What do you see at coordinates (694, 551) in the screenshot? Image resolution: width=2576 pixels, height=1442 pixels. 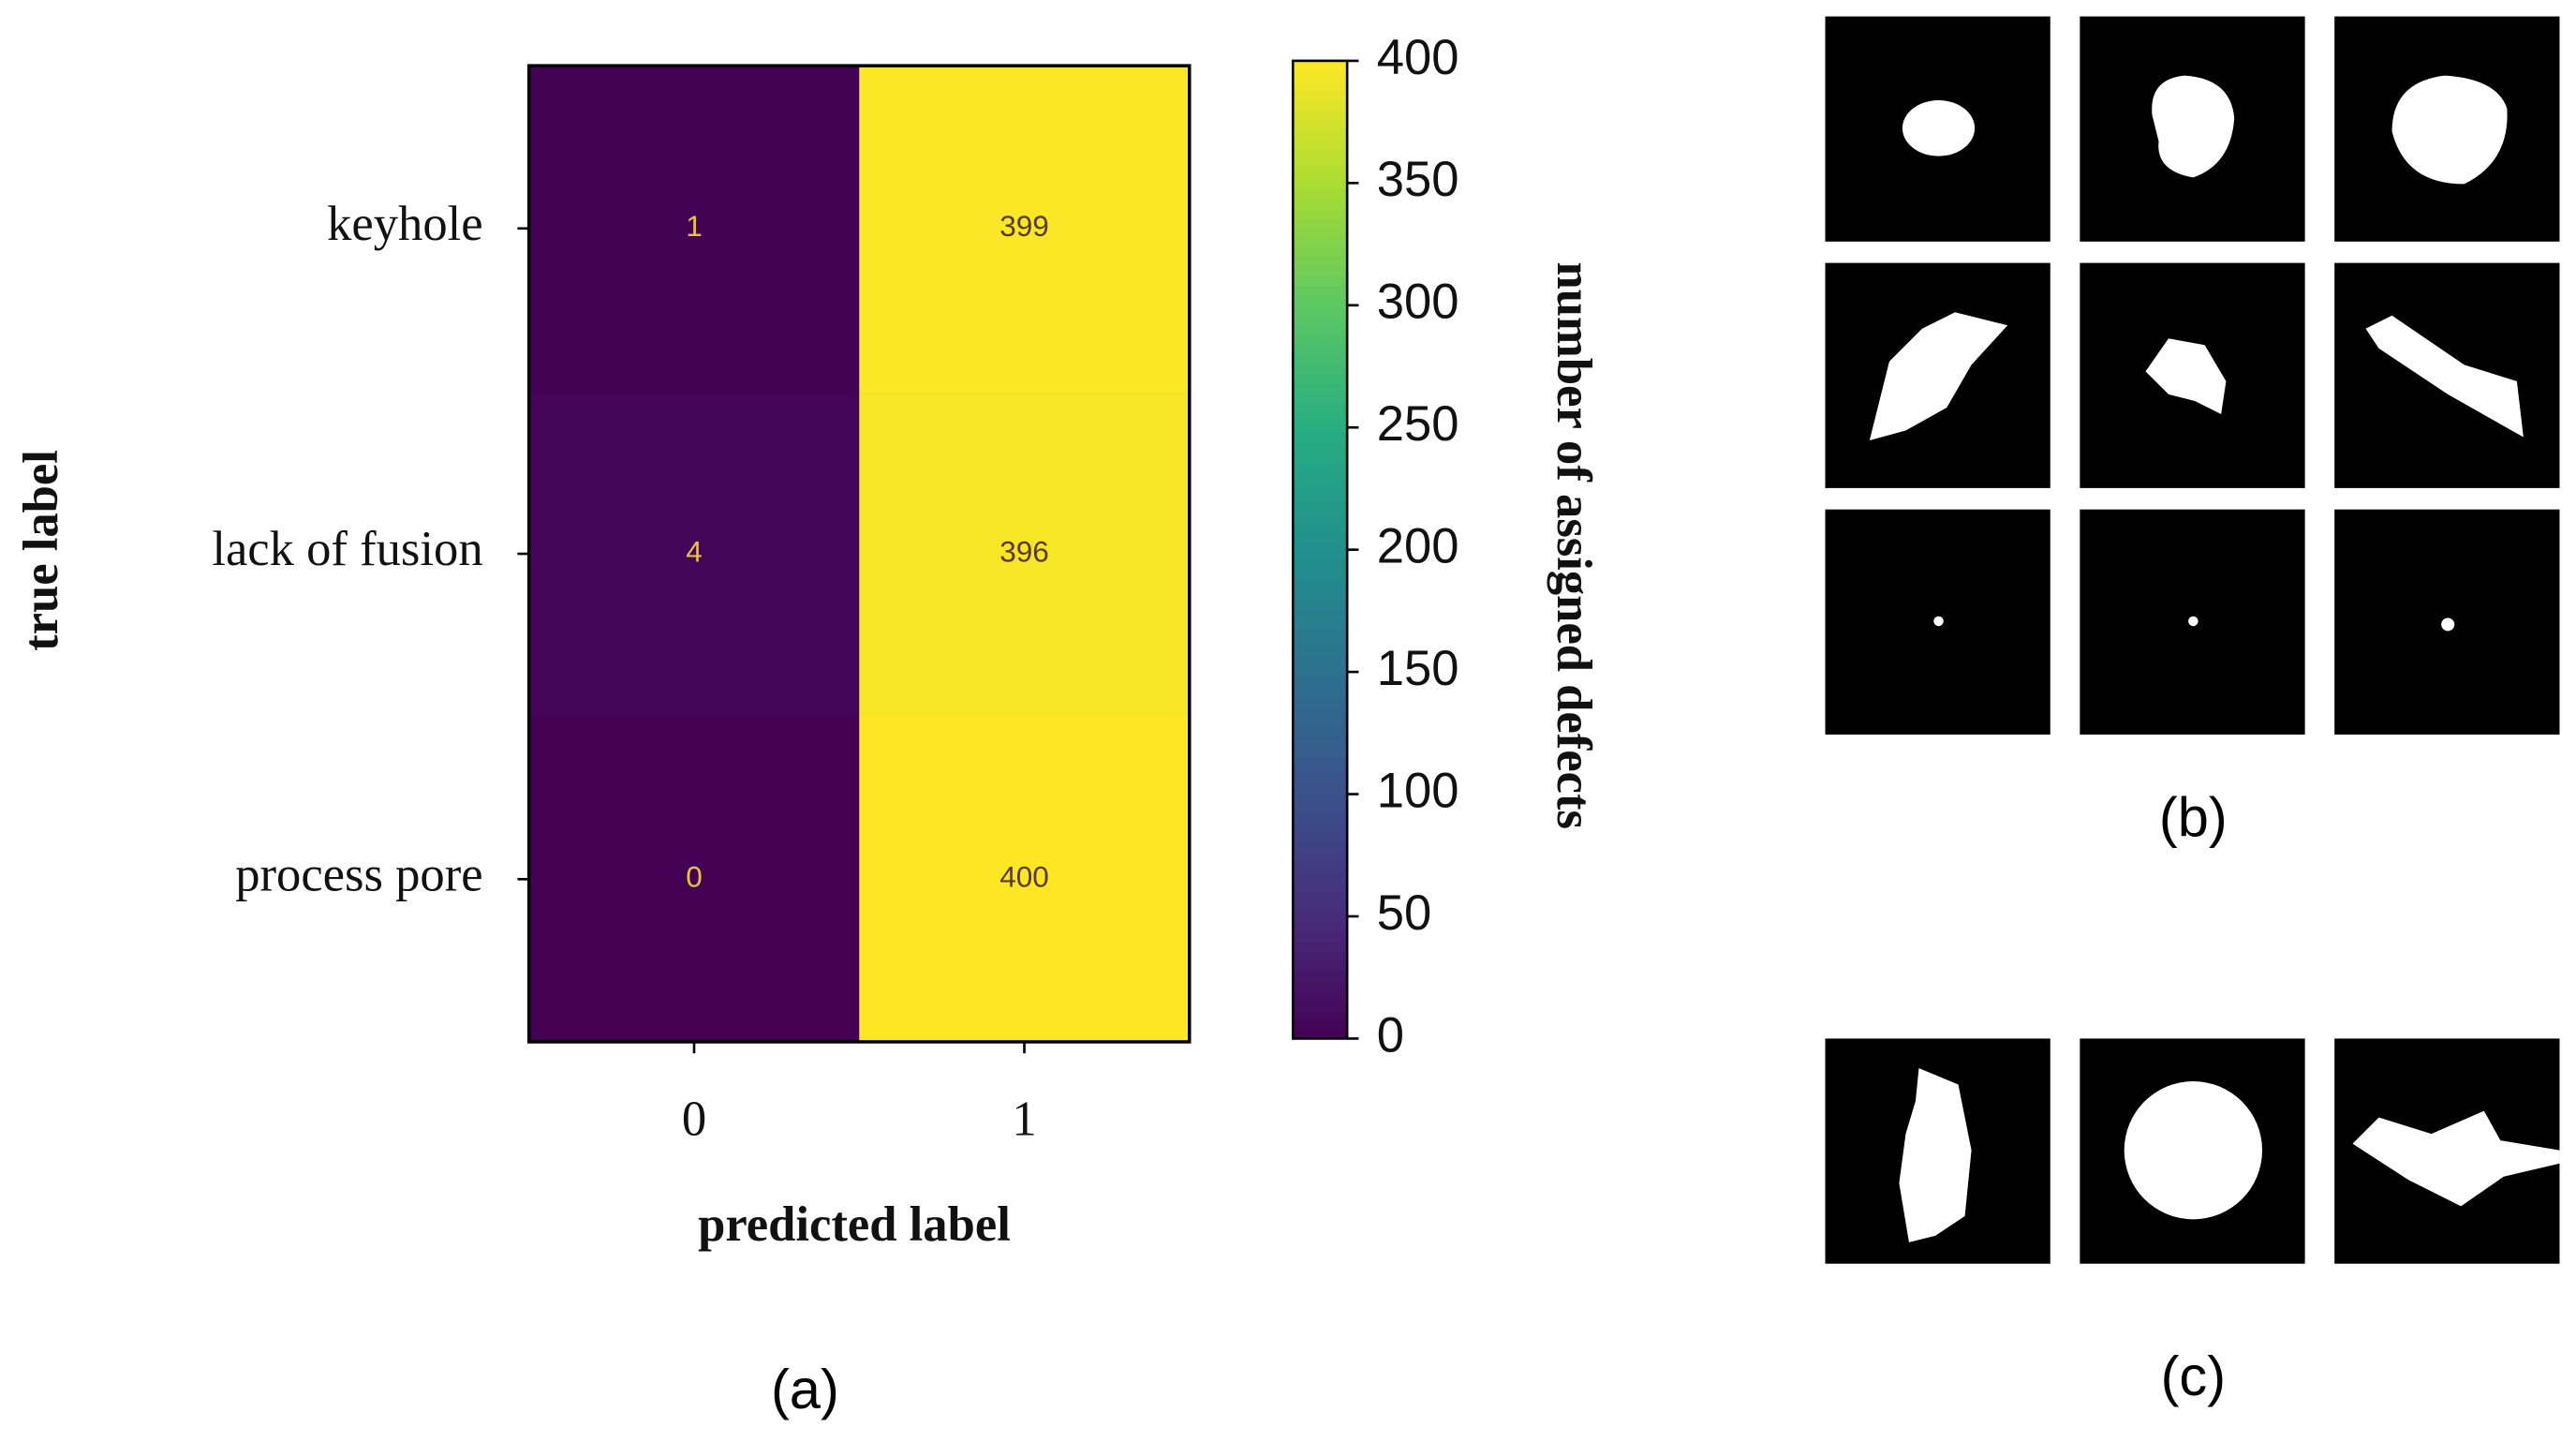 I see `cell-label: 4` at bounding box center [694, 551].